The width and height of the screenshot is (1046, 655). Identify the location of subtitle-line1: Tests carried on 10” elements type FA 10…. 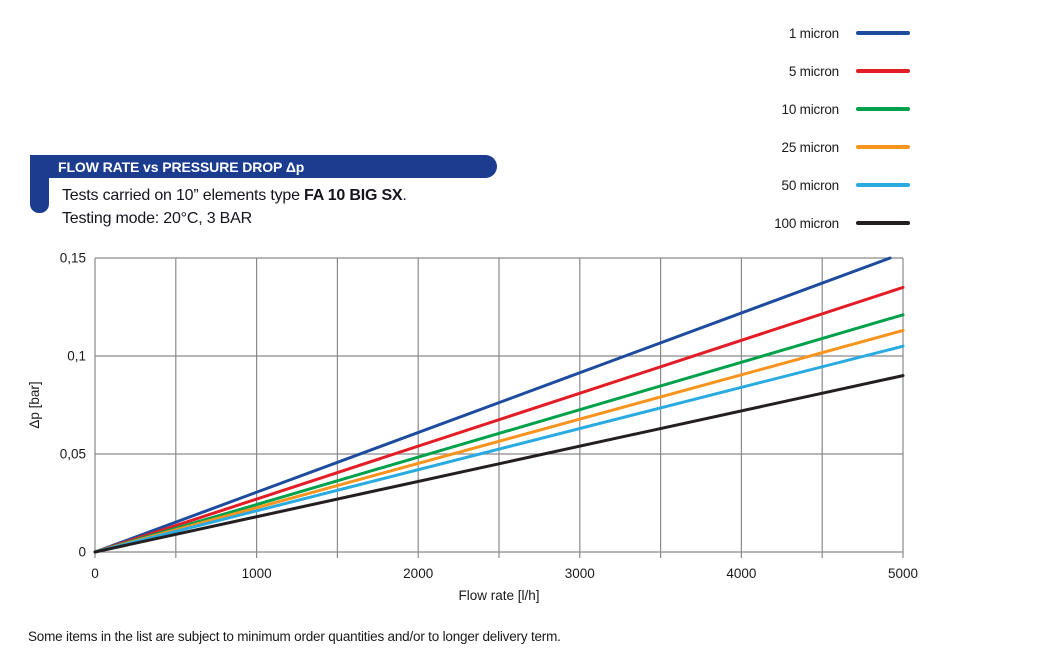
(234, 195).